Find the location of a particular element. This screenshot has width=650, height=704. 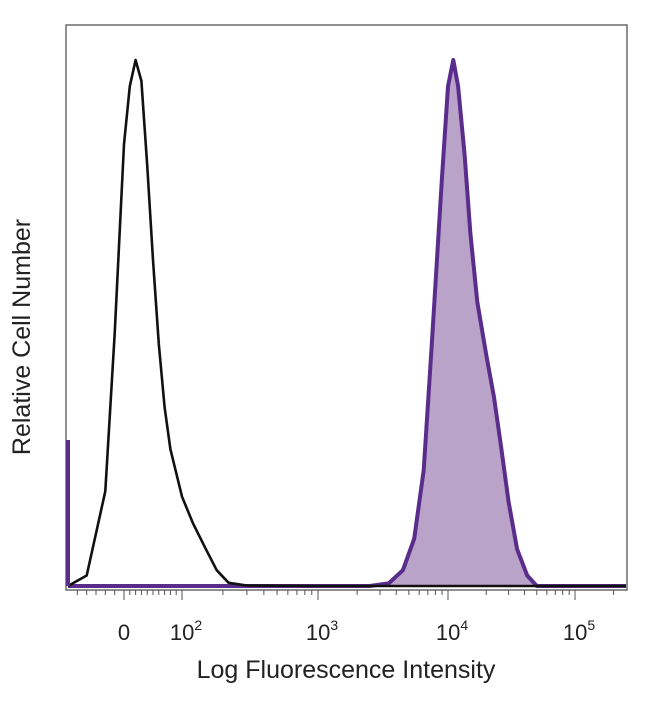

y-axis-title: Relative Cell Number is located at coordinates (22, 337).